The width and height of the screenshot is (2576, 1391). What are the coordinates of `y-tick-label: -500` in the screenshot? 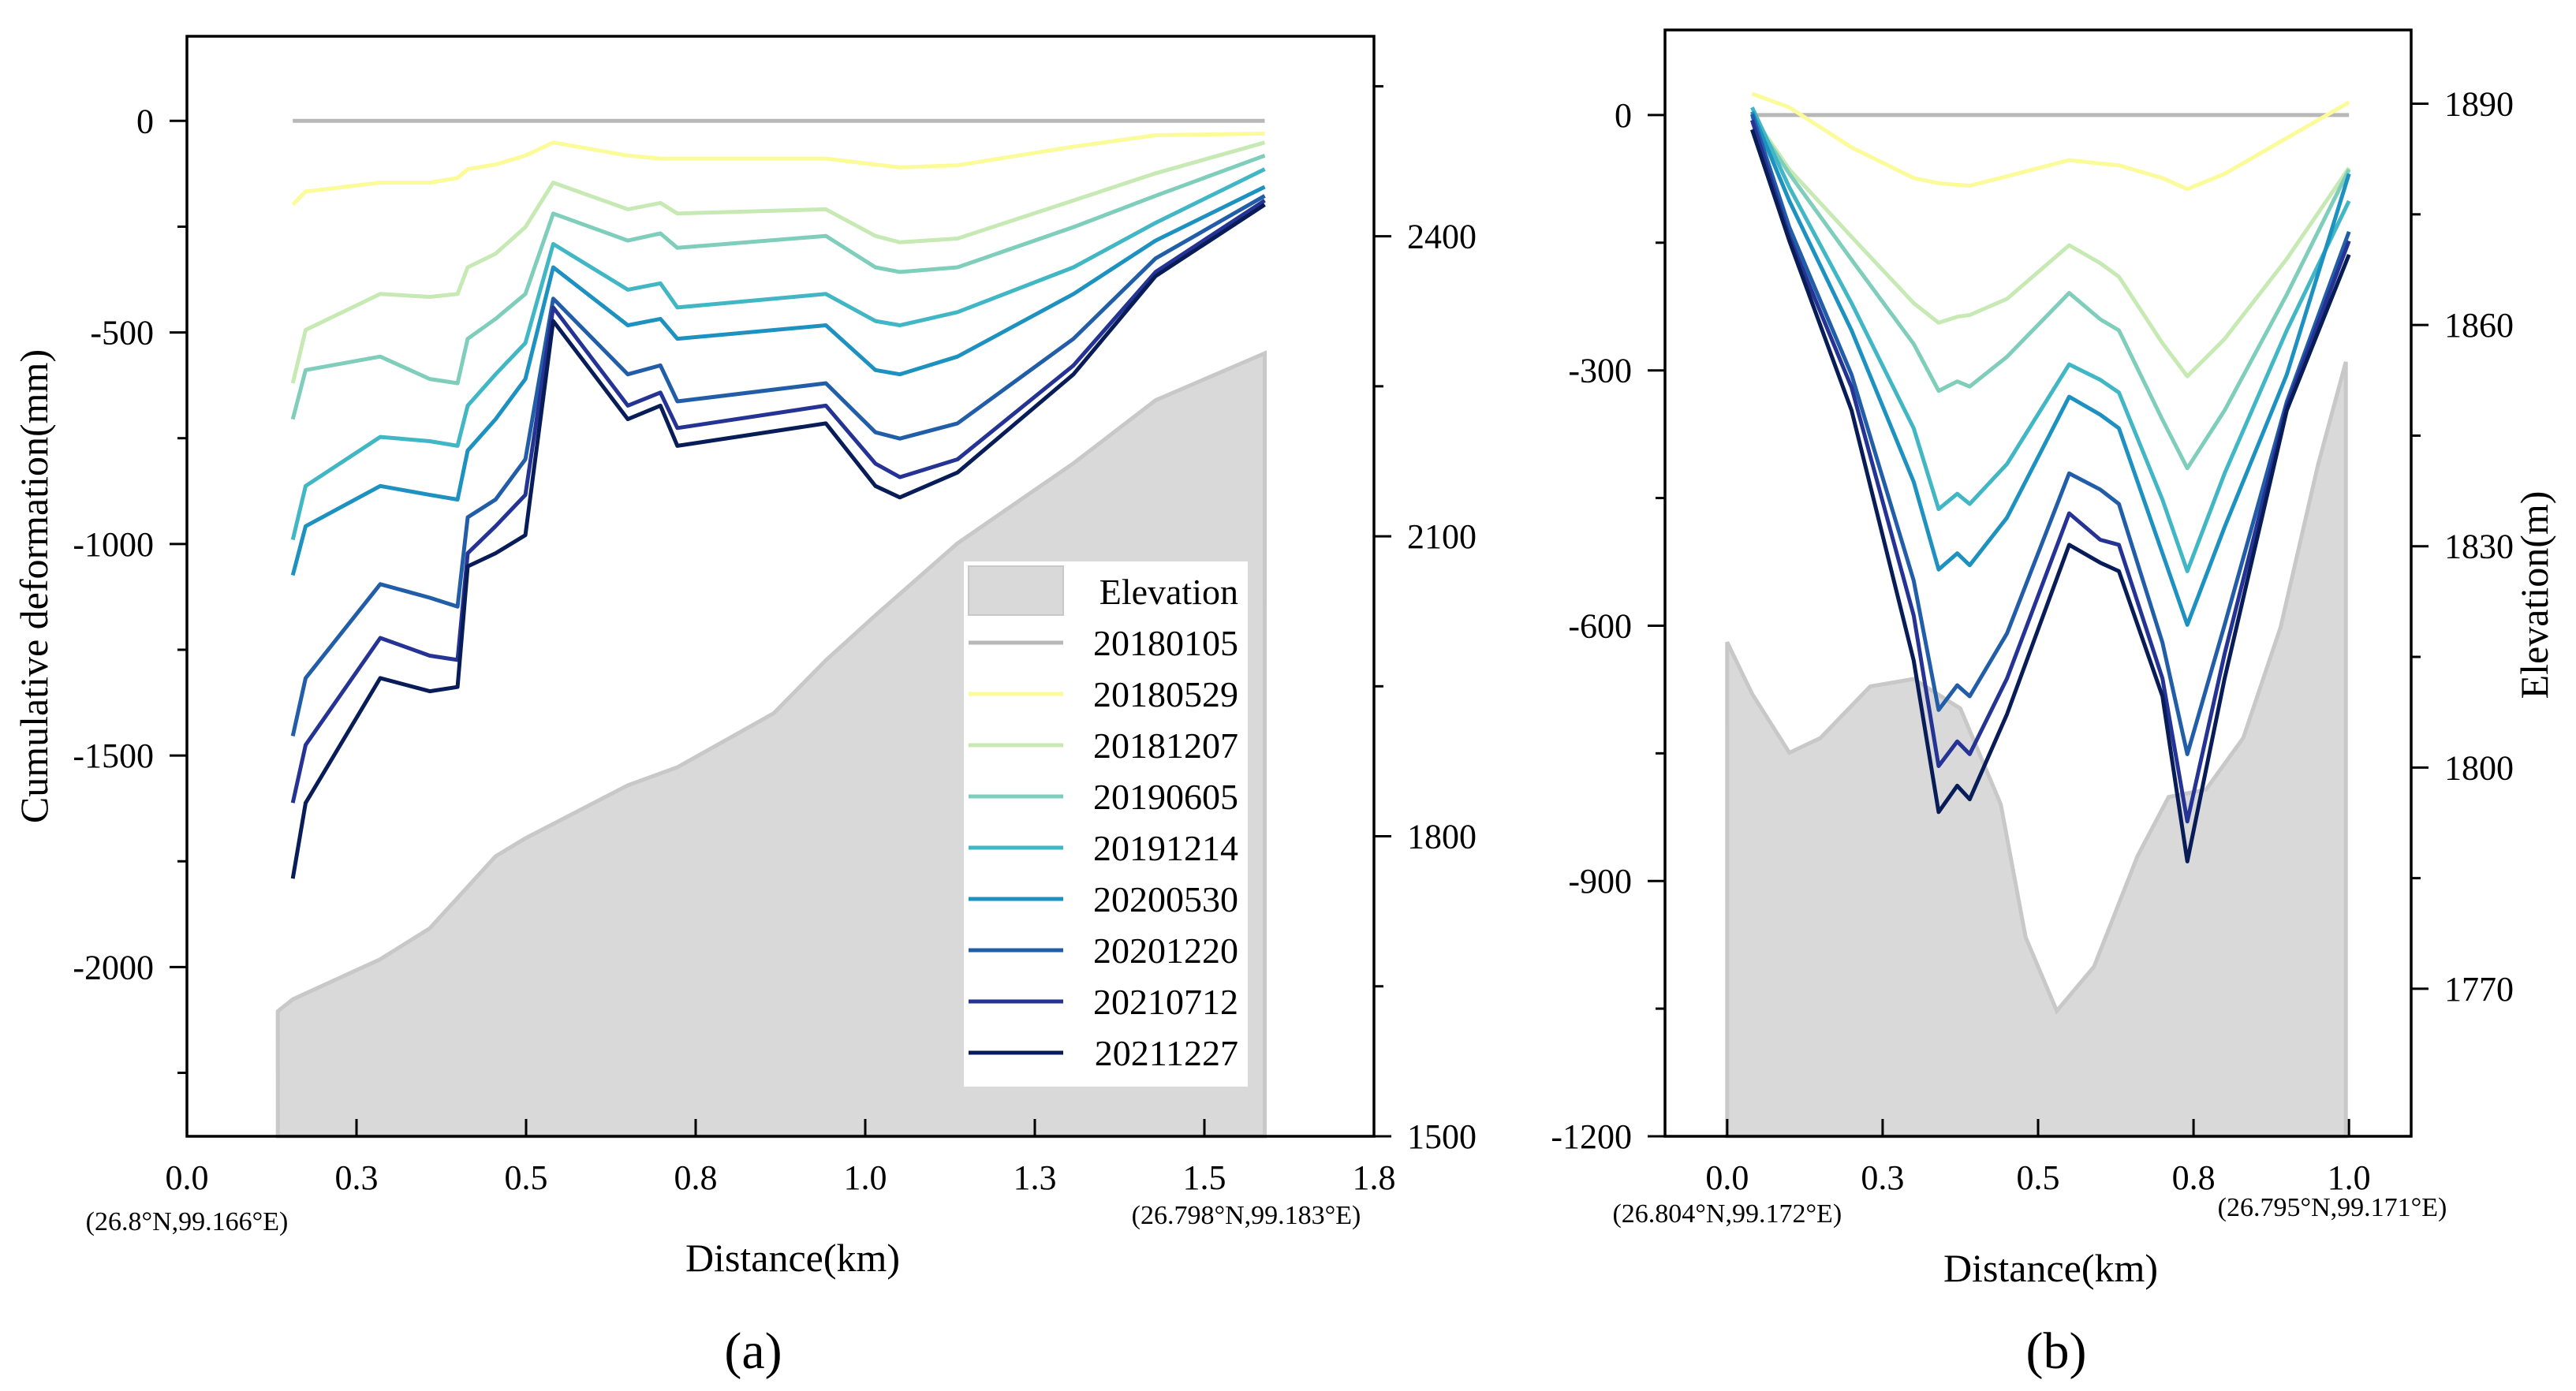 It's located at (122, 333).